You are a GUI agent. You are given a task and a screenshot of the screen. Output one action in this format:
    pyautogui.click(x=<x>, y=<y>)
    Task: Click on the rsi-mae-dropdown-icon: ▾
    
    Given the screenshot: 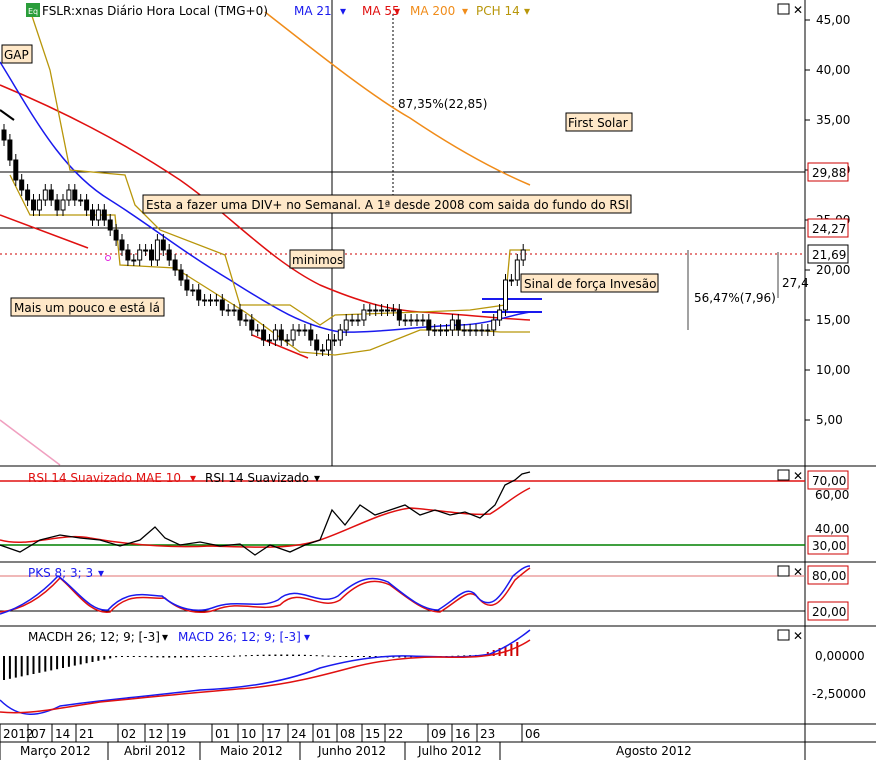 What is the action you would take?
    pyautogui.click(x=193, y=478)
    